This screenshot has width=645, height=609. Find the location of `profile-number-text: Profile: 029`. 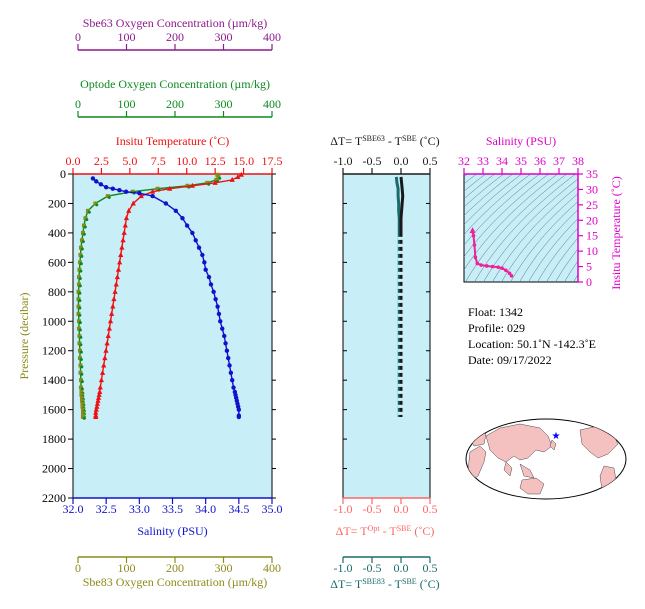

profile-number-text: Profile: 029 is located at coordinates (496, 328).